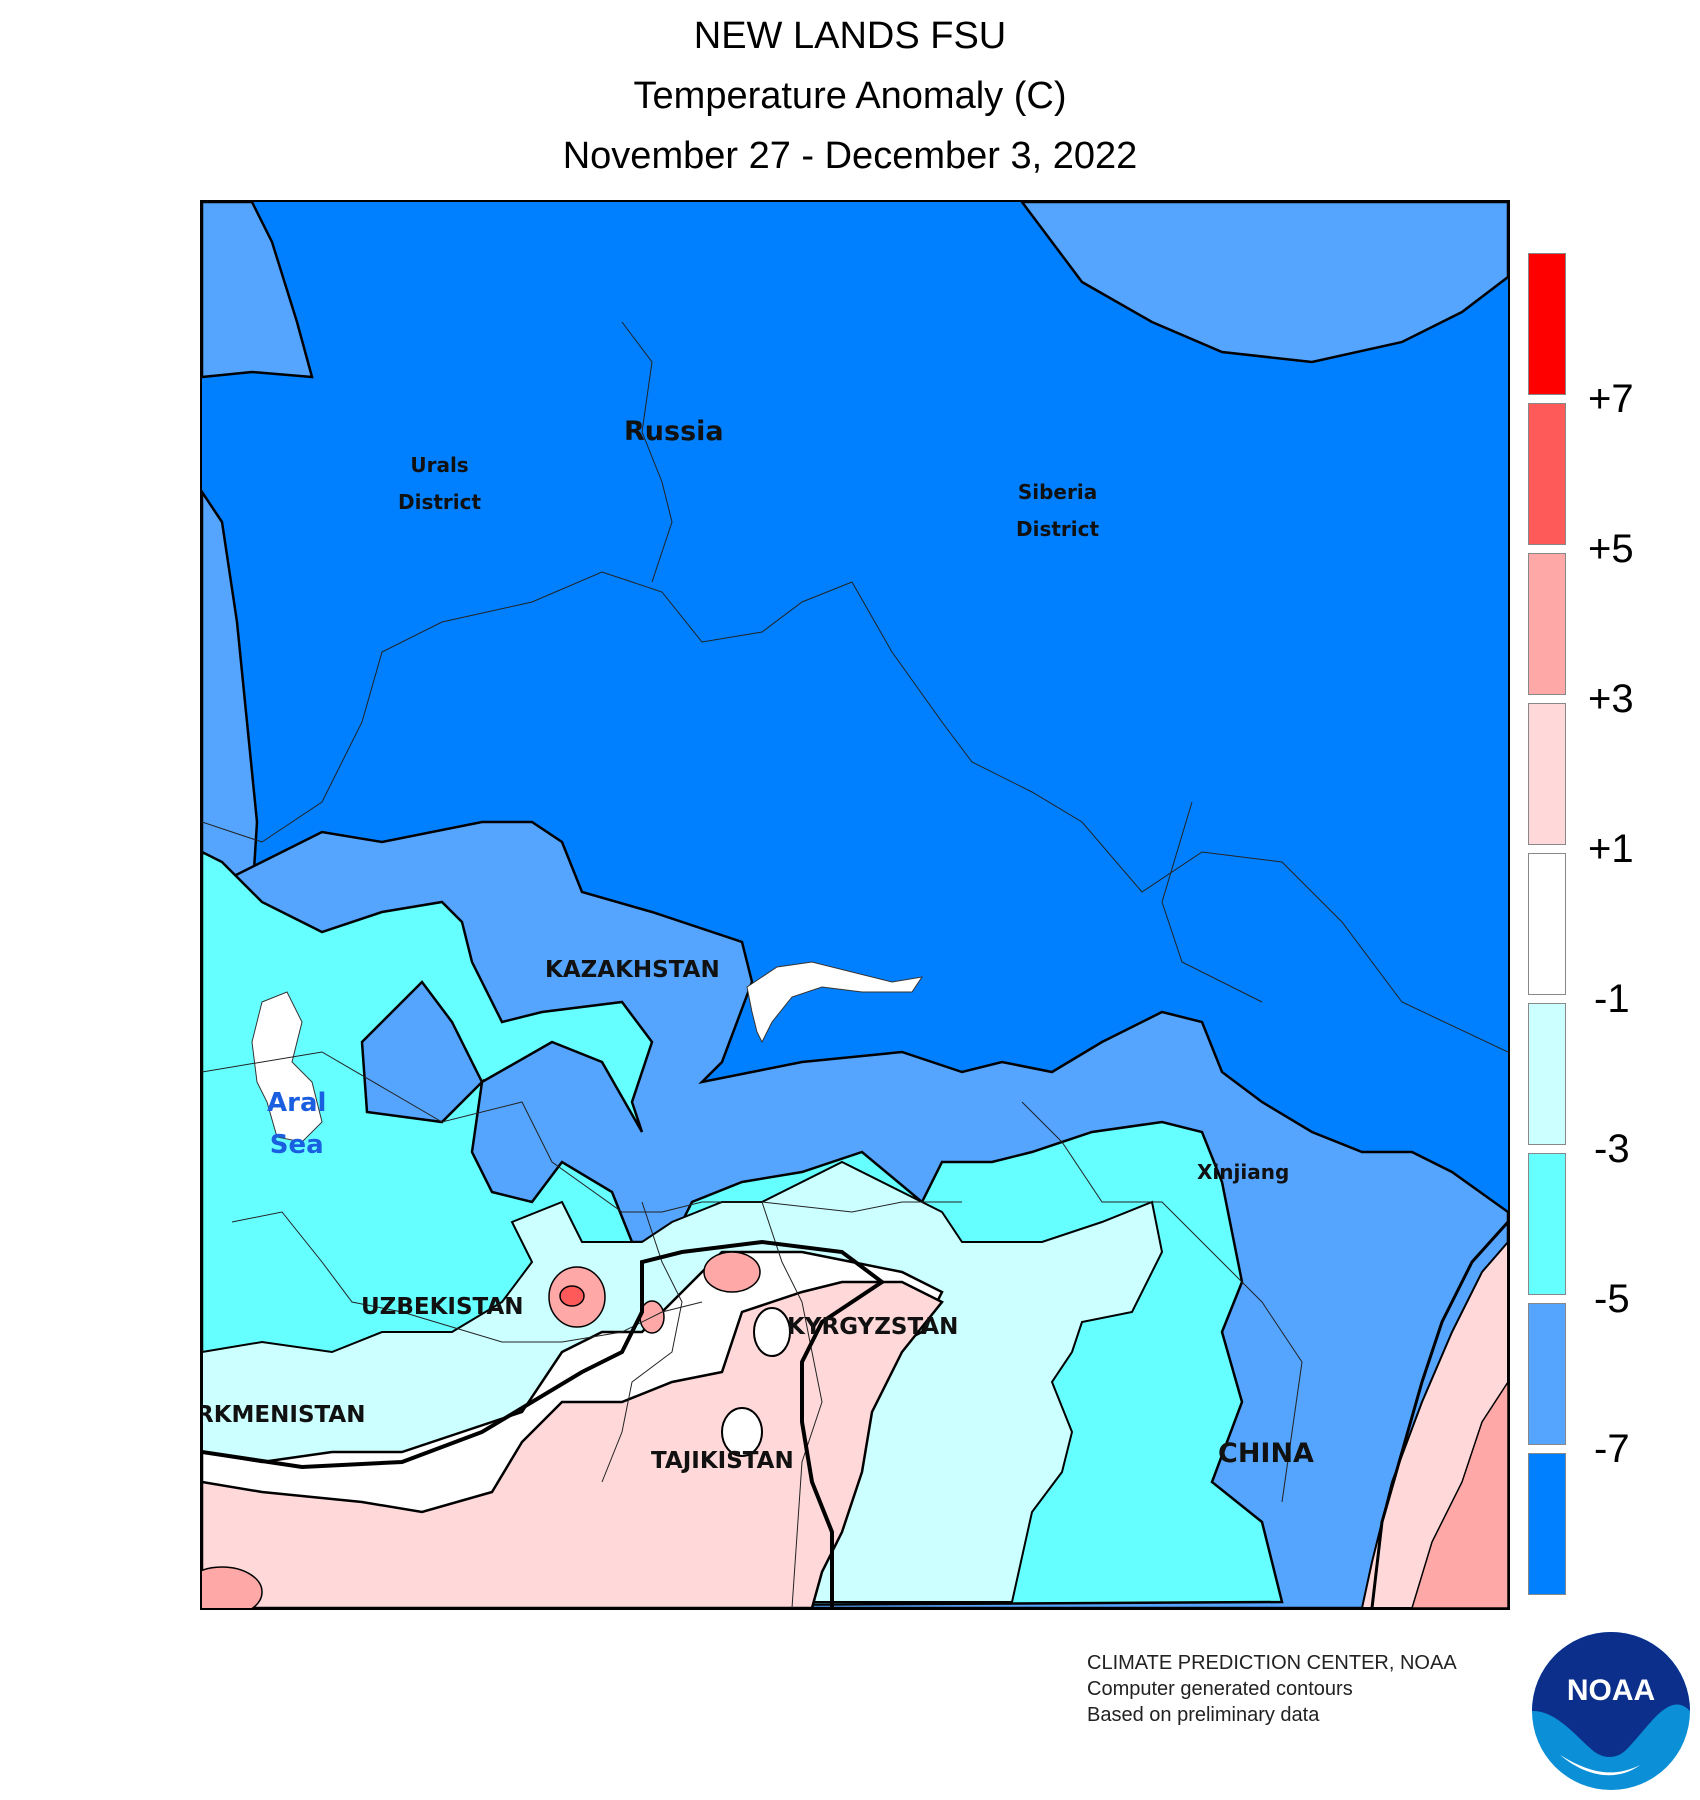  Describe the element at coordinates (850, 36) in the screenshot. I see `map-title: NEW LANDS FSU` at that location.